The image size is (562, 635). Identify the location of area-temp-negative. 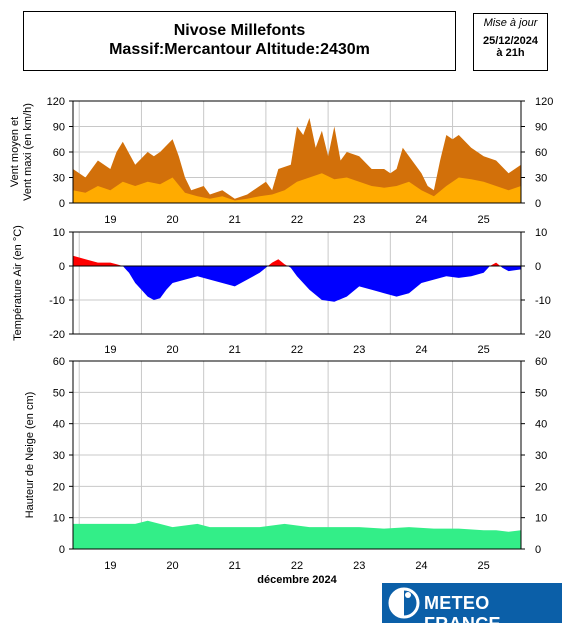
(297, 284).